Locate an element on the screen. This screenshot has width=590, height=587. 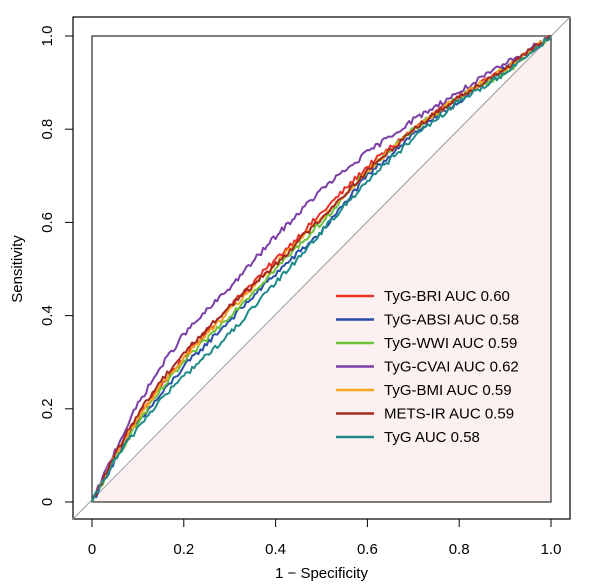
y-tick-label: 0.2 is located at coordinates (47, 408).